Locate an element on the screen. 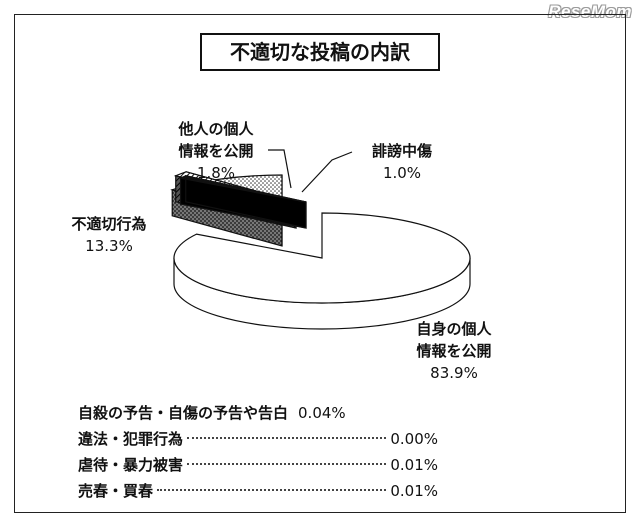 The width and height of the screenshot is (640, 524). minor-item: 虐待・暴力被害 0.01% is located at coordinates (258, 465).